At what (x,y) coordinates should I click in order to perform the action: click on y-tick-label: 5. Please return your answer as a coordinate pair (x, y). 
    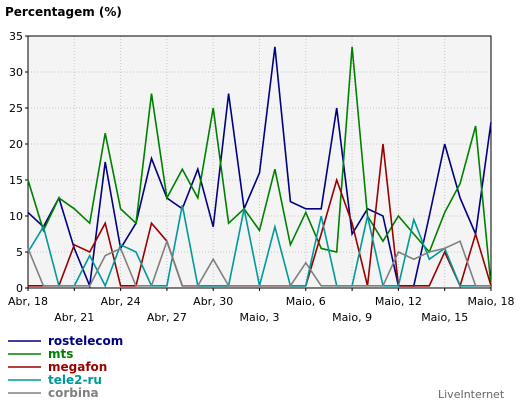
    Looking at the image, I should click on (19, 252).